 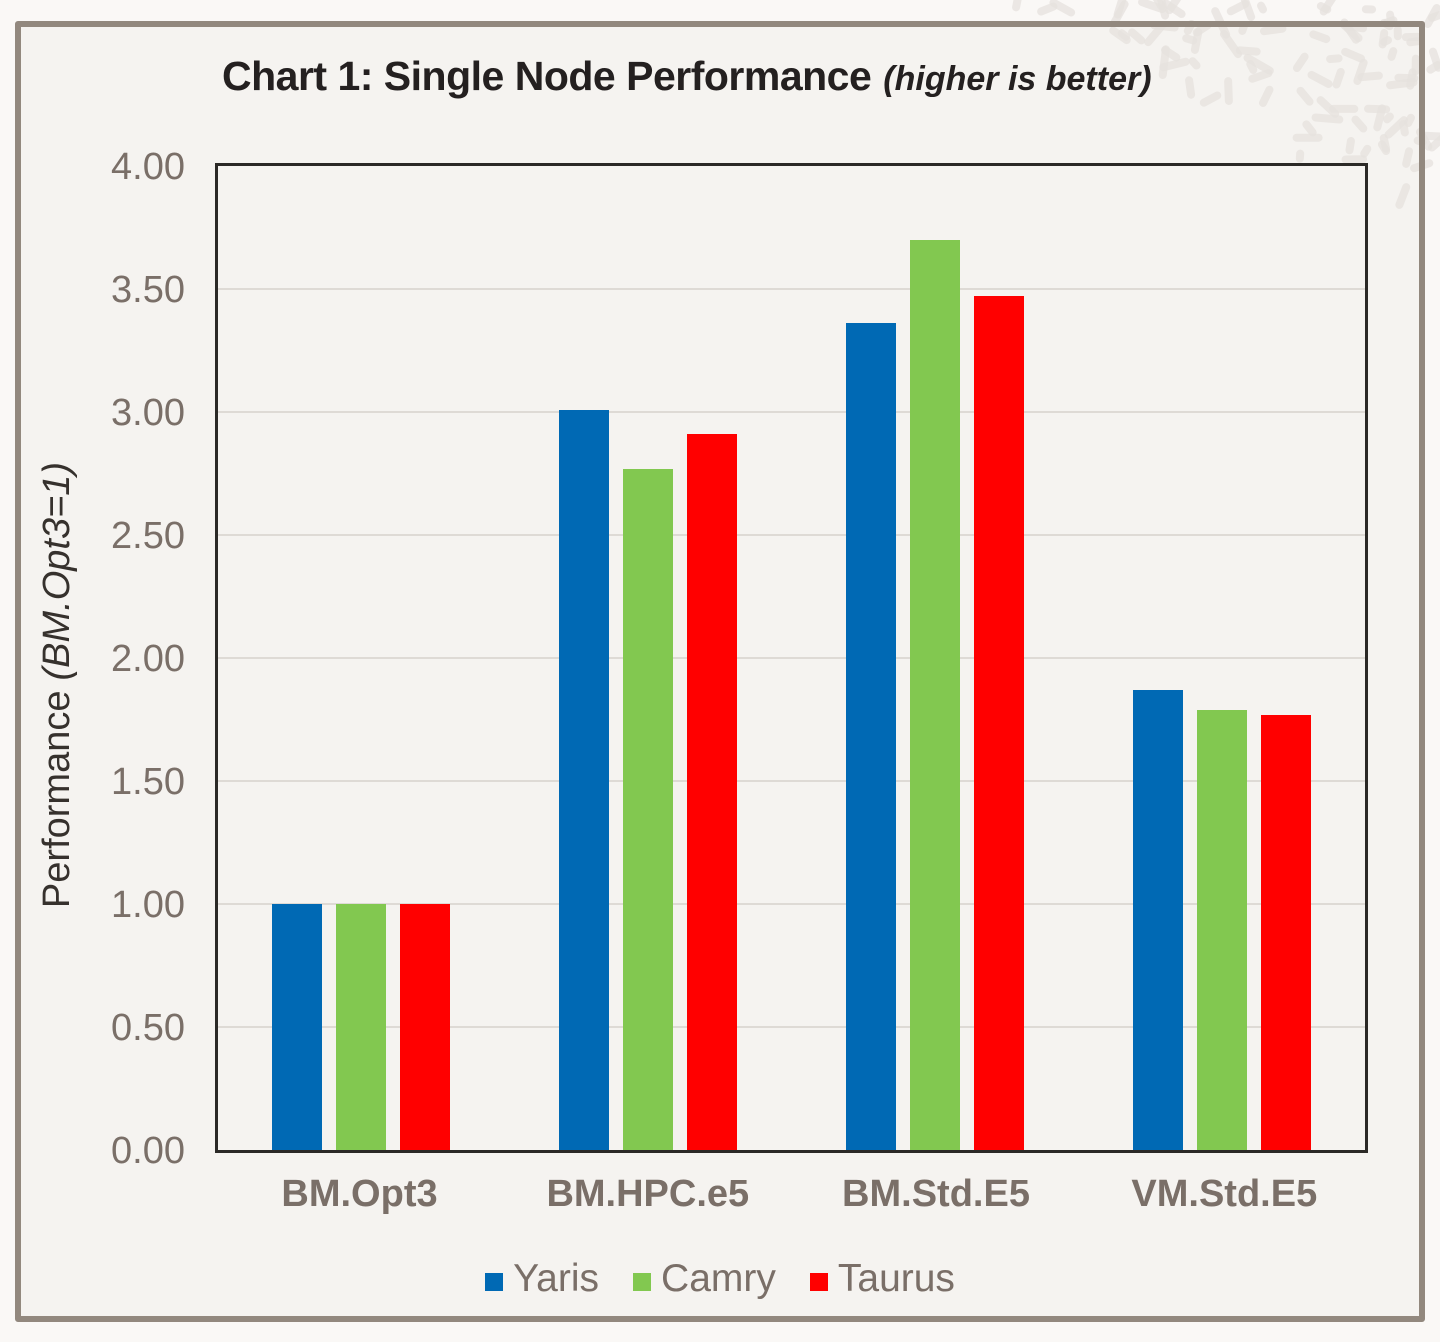 What do you see at coordinates (1221, 930) in the screenshot?
I see `bar-camry-vm-std-e5` at bounding box center [1221, 930].